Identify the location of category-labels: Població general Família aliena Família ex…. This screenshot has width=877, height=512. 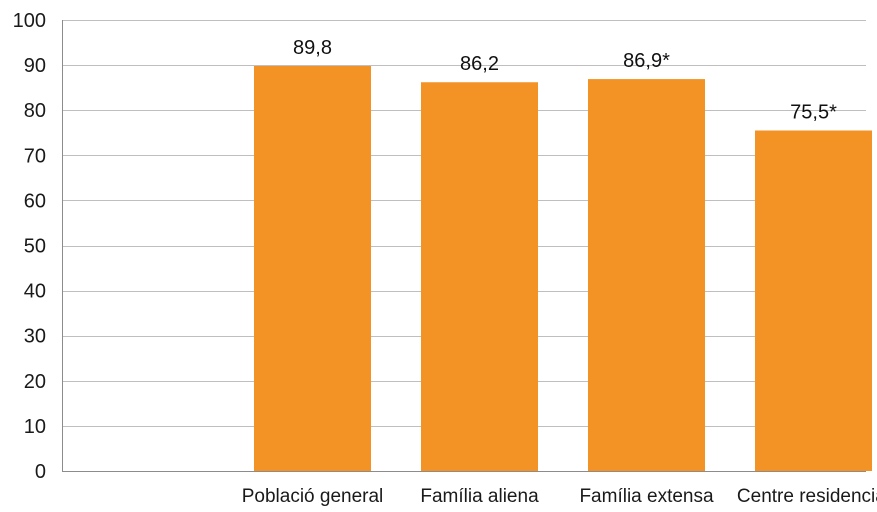
(559, 496).